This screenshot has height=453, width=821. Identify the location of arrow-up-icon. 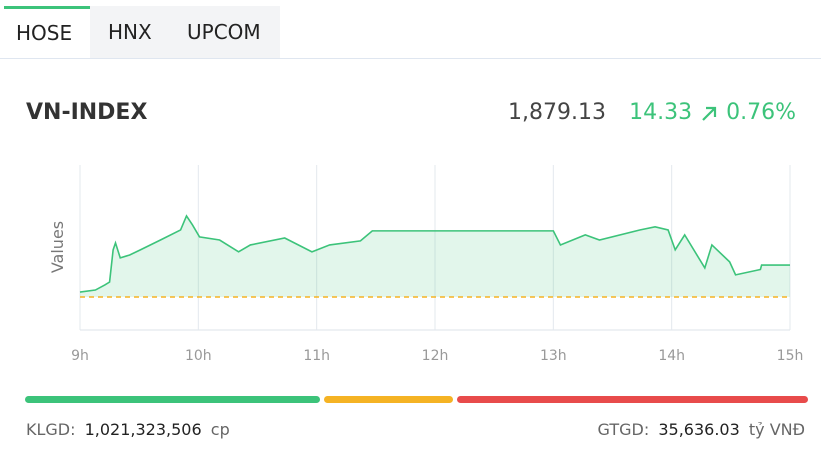
(709, 113).